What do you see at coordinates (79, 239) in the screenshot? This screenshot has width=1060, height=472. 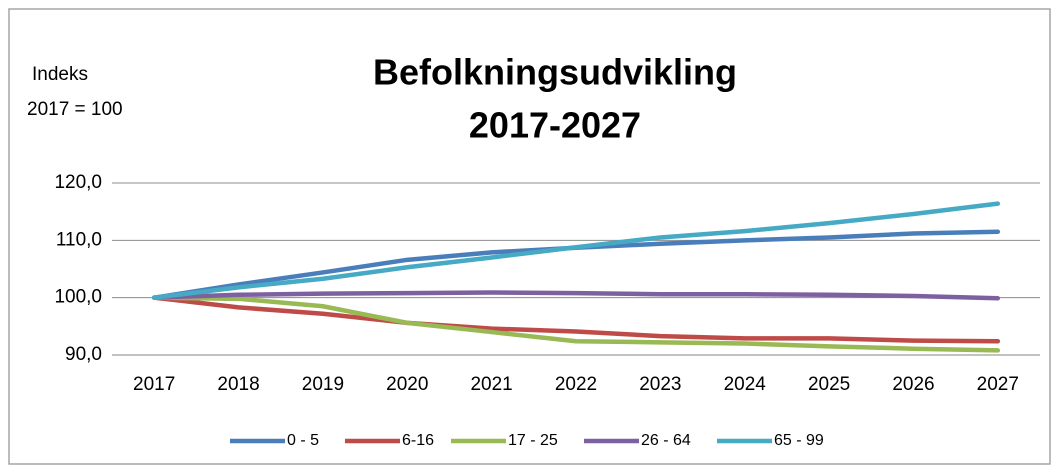 I see `y-tick-label: 110,0` at bounding box center [79, 239].